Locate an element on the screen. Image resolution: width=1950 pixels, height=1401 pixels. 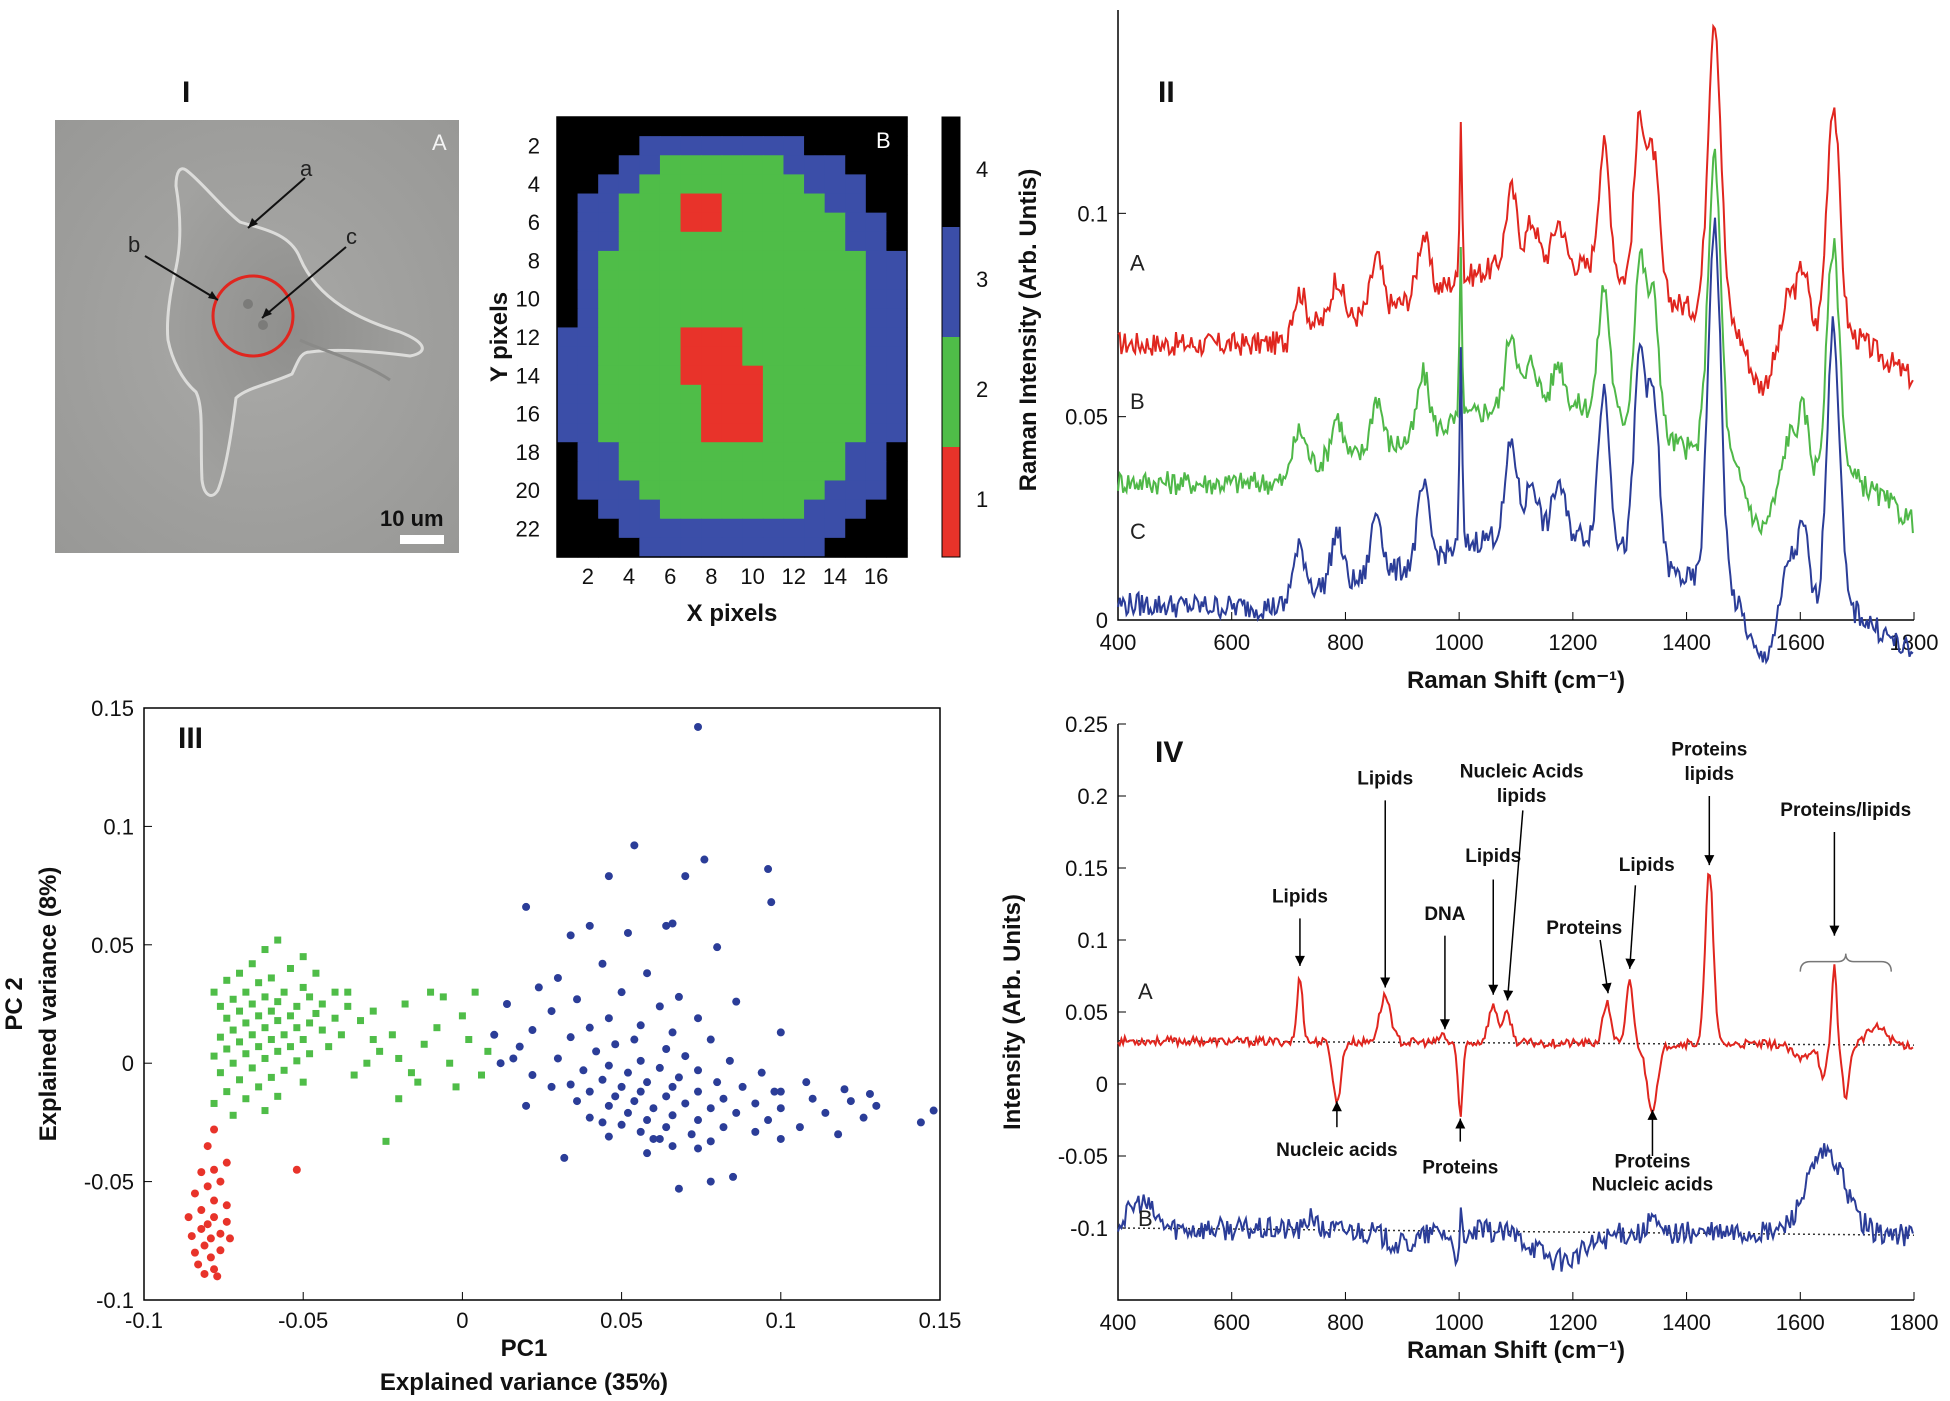
map-xtick-label: 16 is located at coordinates (876, 576).